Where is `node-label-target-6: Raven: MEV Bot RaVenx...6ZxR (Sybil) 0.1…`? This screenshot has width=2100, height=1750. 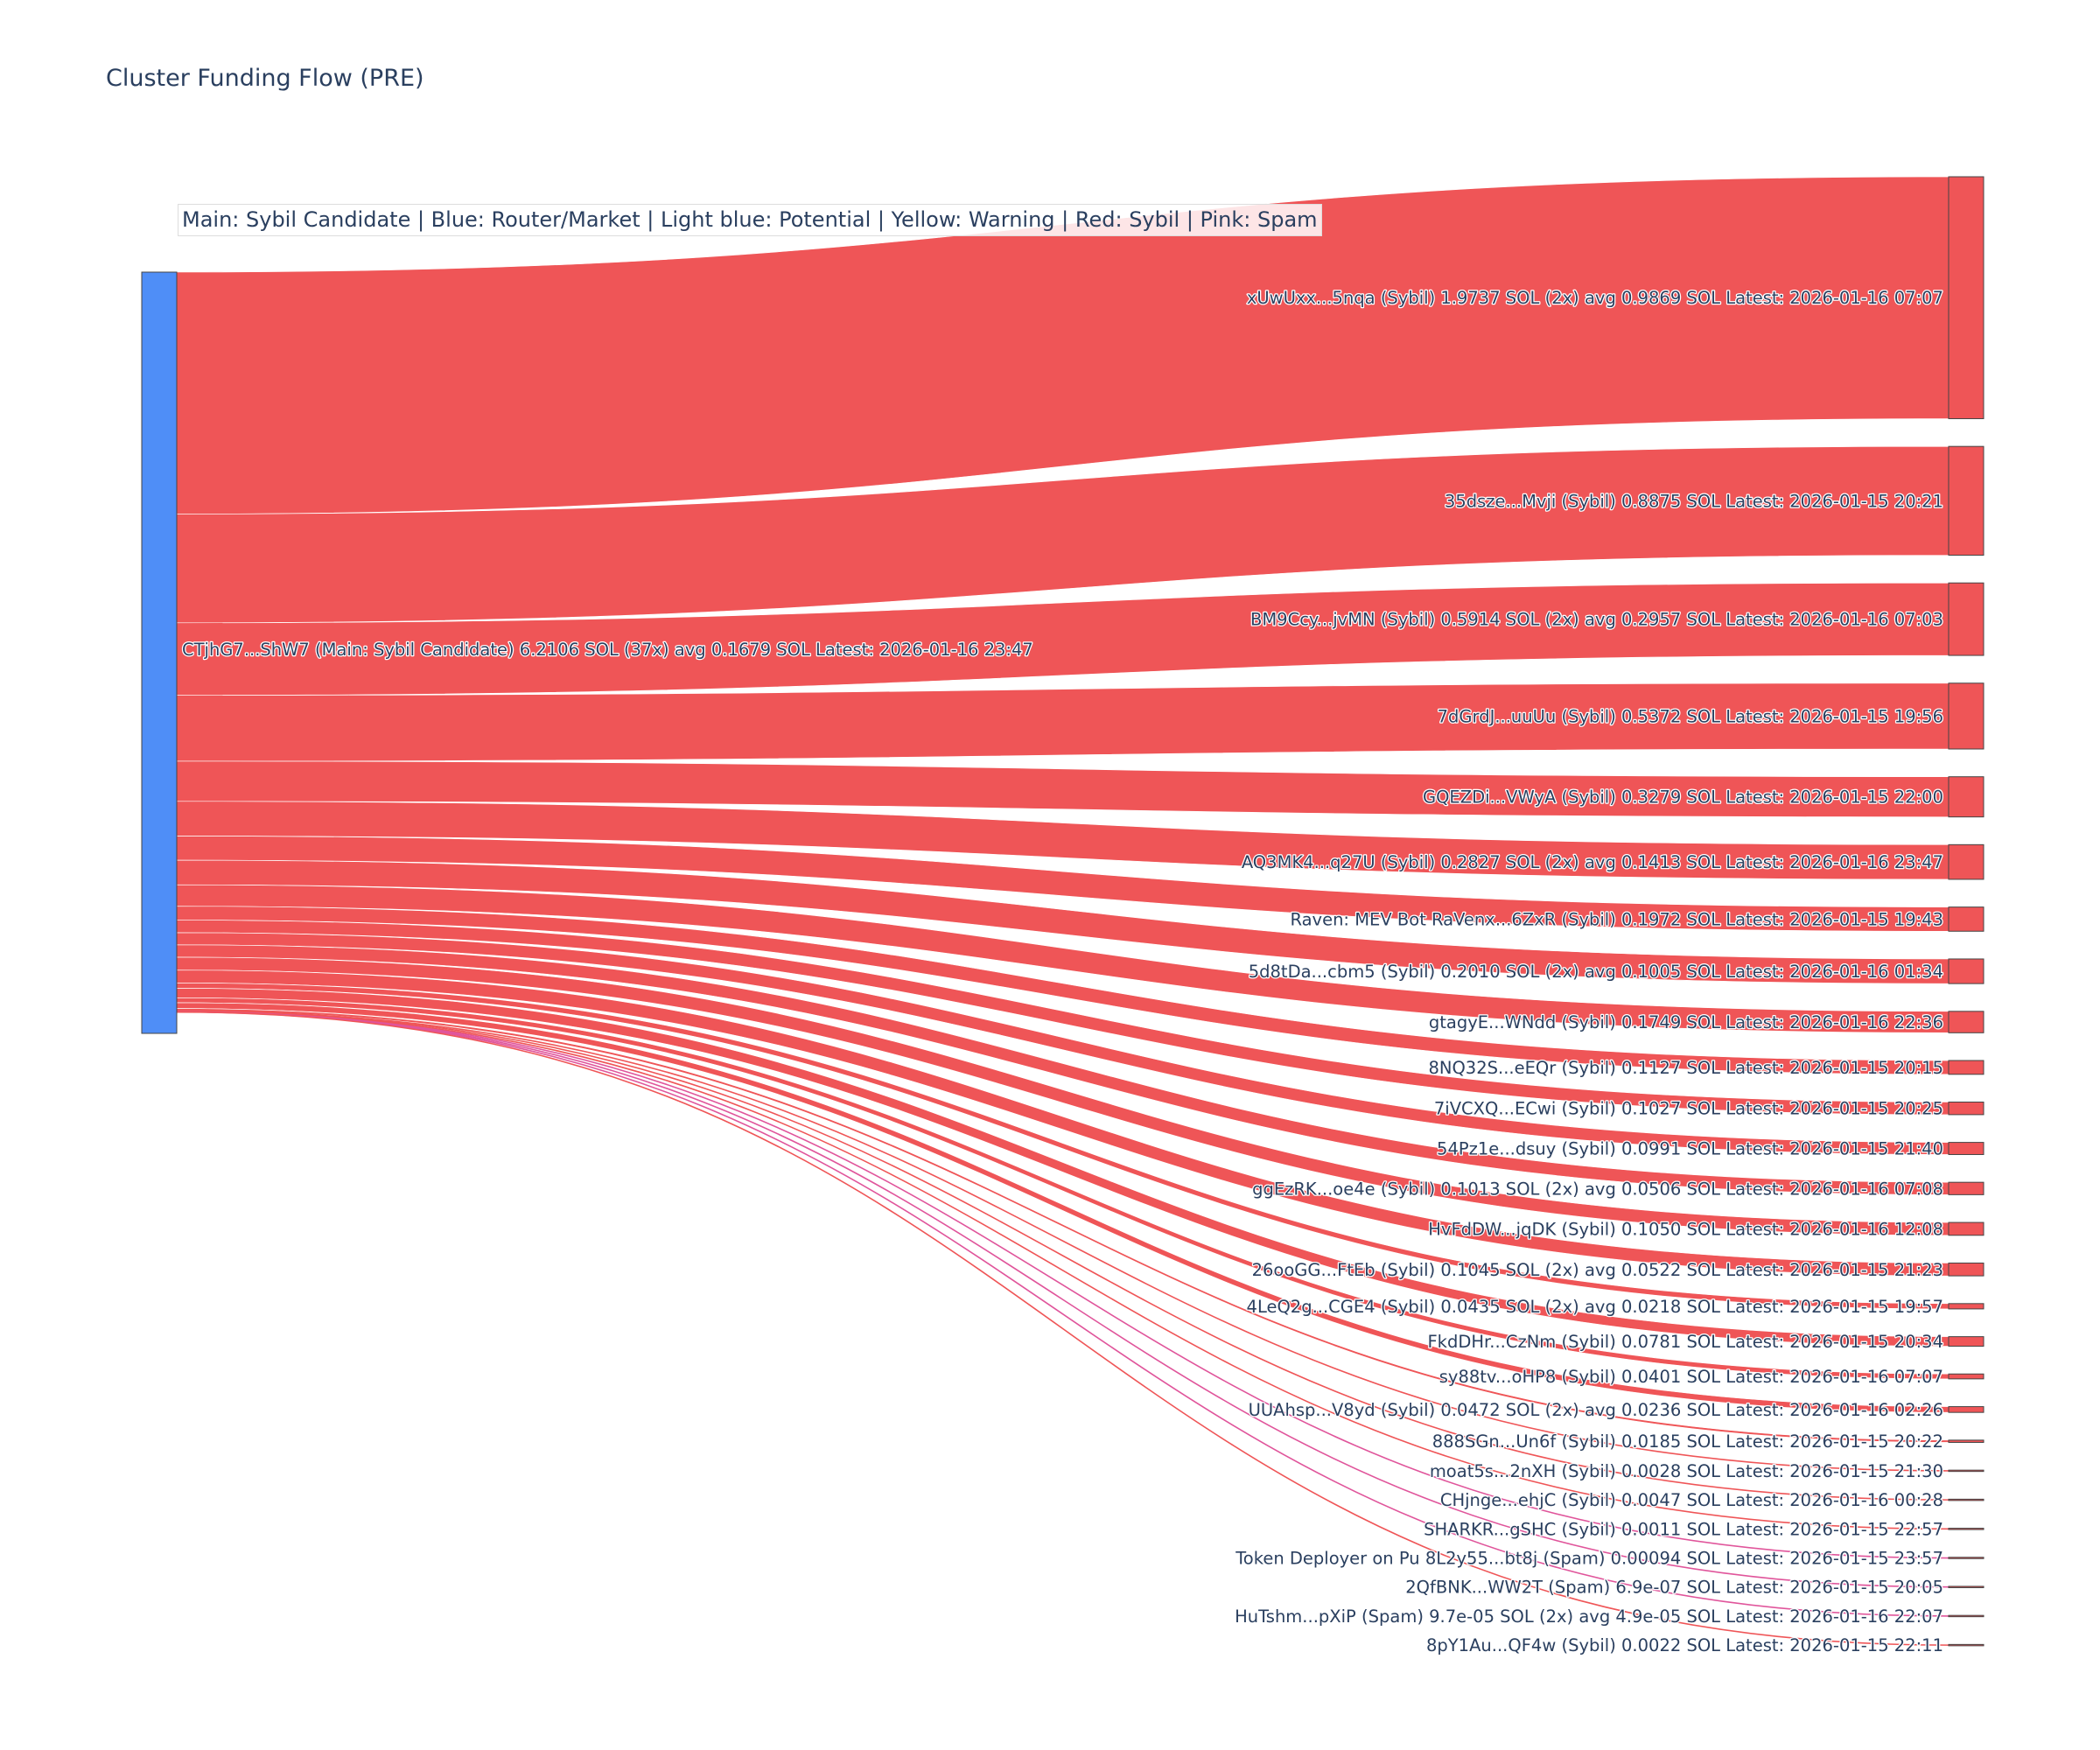 node-label-target-6: Raven: MEV Bot RaVenx...6ZxR (Sybil) 0.1… is located at coordinates (1616, 919).